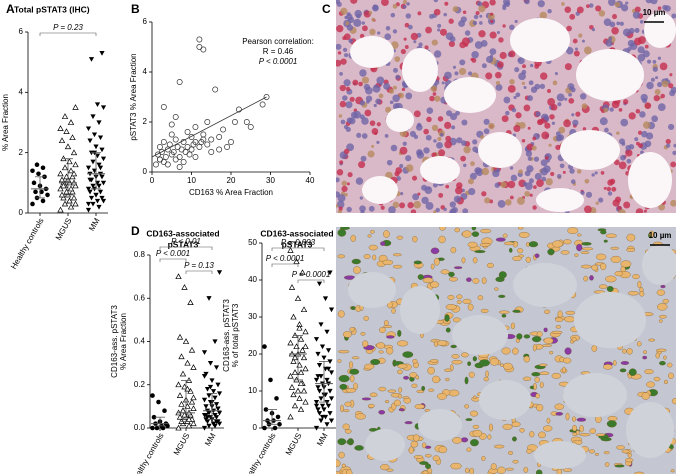 This screenshot has height=474, width=676. Describe the element at coordinates (654, 12) in the screenshot. I see `scale-bar-label: 10 µm` at that location.